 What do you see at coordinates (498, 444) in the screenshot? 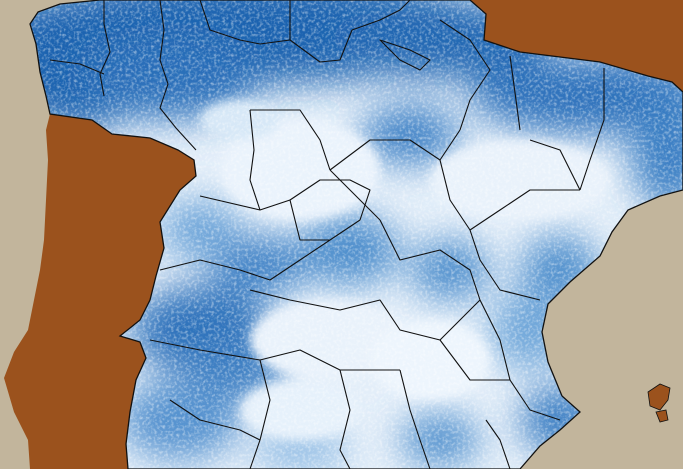
I see `border-ceuta` at bounding box center [498, 444].